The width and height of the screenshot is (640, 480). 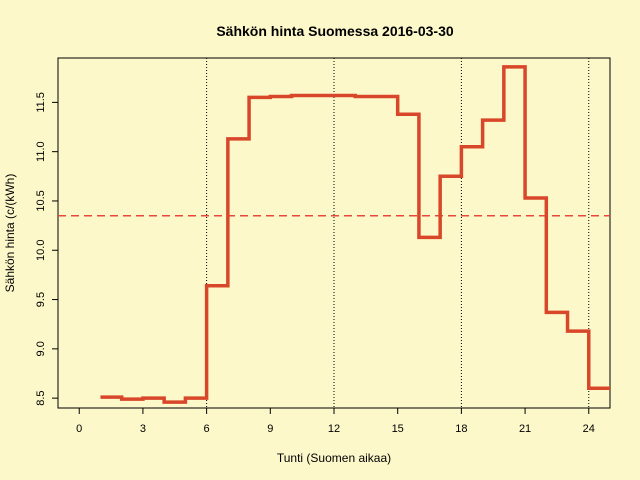 What do you see at coordinates (334, 429) in the screenshot?
I see `x-tick-label: 12` at bounding box center [334, 429].